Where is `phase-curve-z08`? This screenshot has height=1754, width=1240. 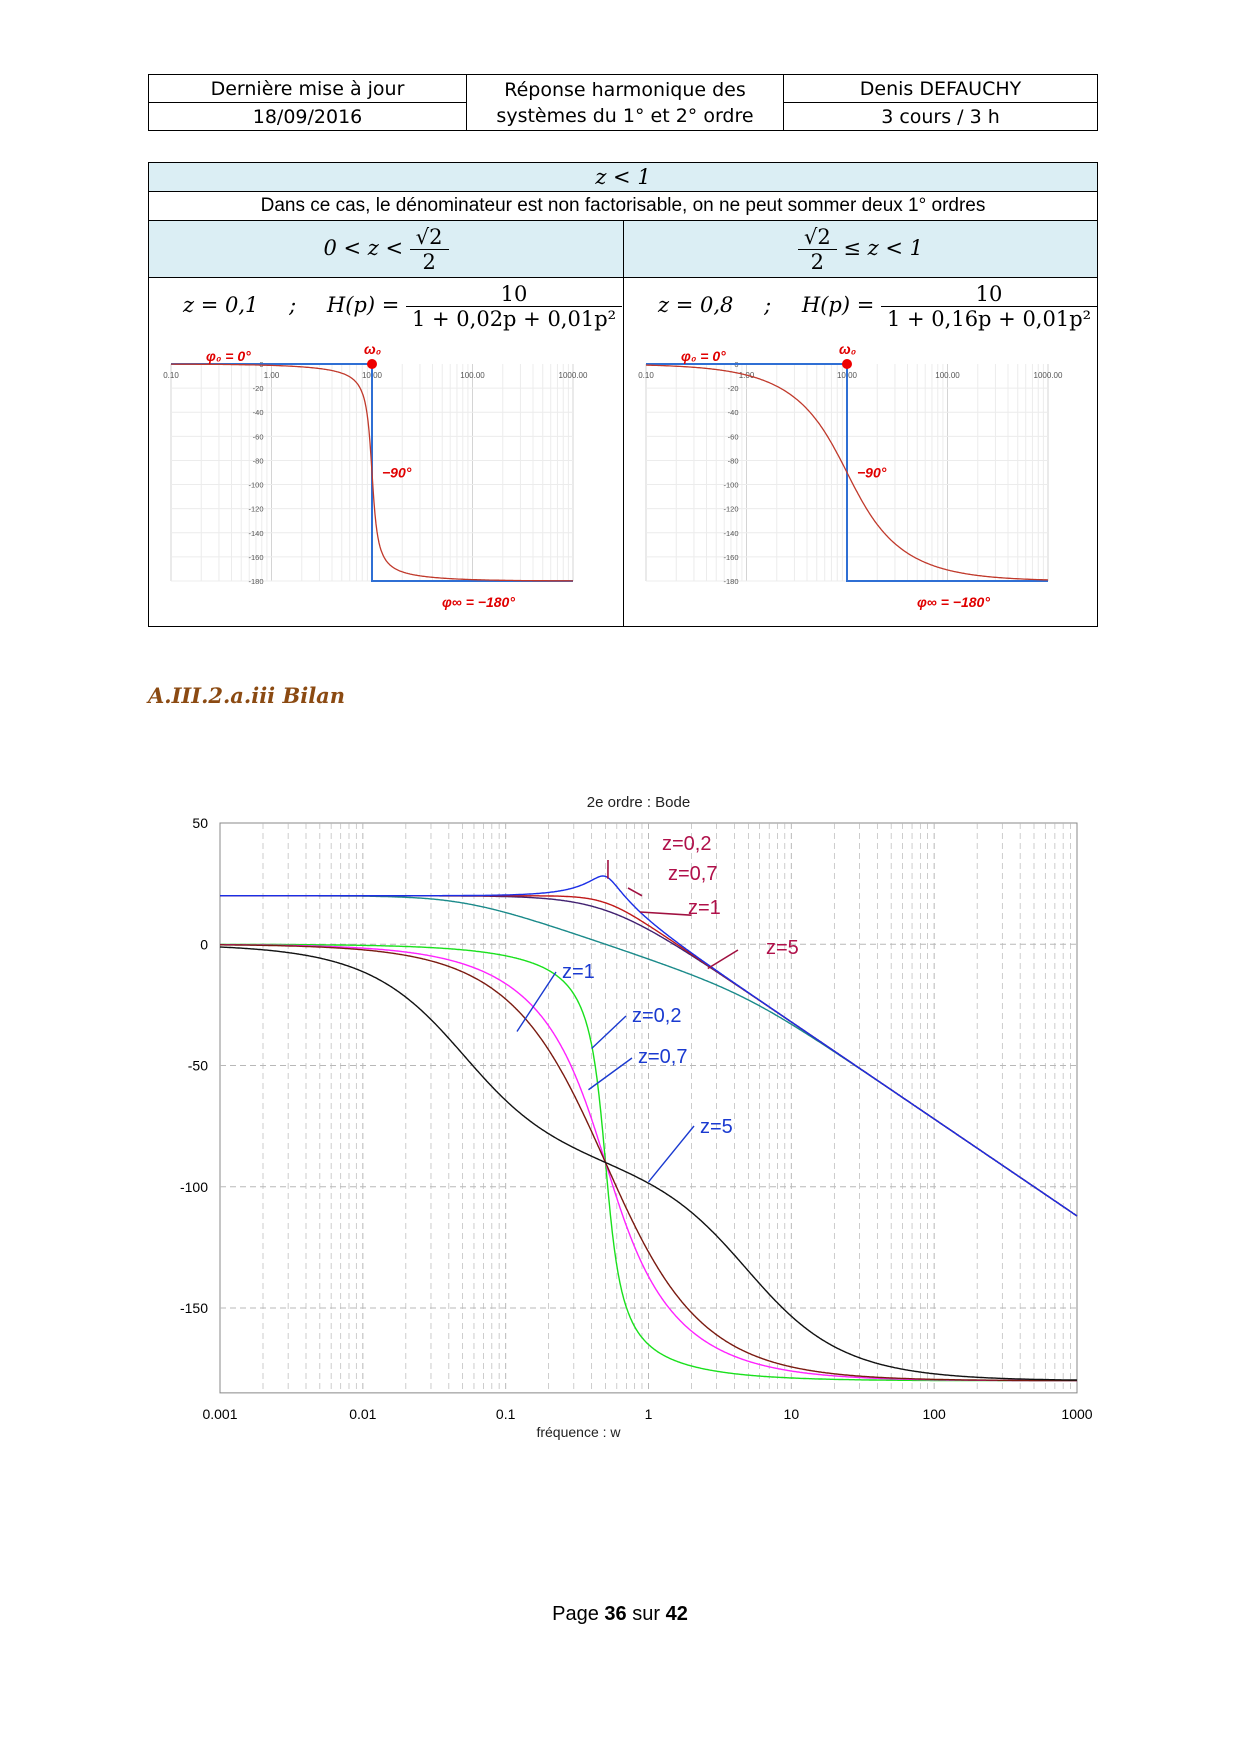 phase-curve-z08 is located at coordinates (847, 472).